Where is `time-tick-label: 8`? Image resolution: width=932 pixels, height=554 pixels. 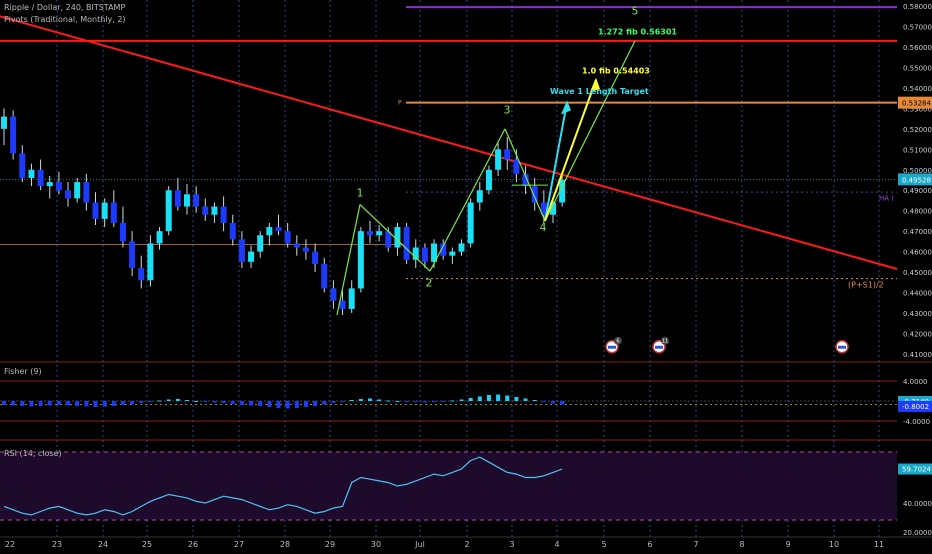 time-tick-label: 8 is located at coordinates (741, 544).